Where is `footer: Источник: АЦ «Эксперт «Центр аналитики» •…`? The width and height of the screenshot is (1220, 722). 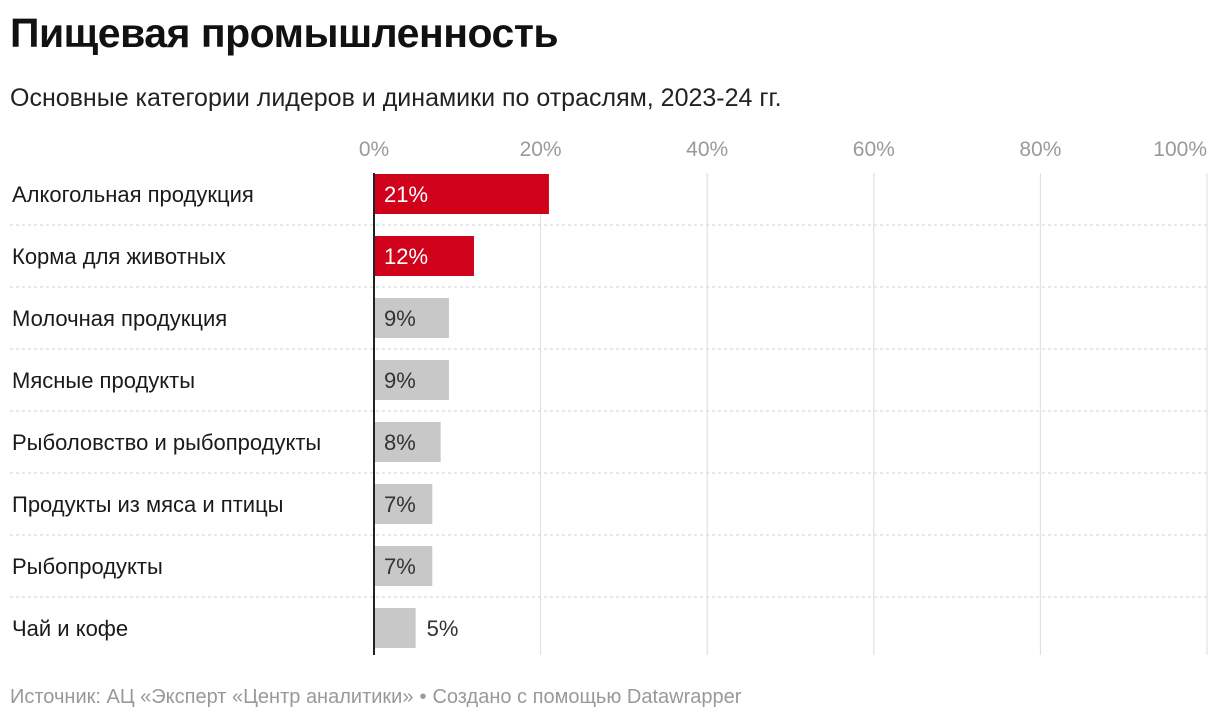
footer: Источник: АЦ «Эксперт «Центр аналитики» •… is located at coordinates (375, 697).